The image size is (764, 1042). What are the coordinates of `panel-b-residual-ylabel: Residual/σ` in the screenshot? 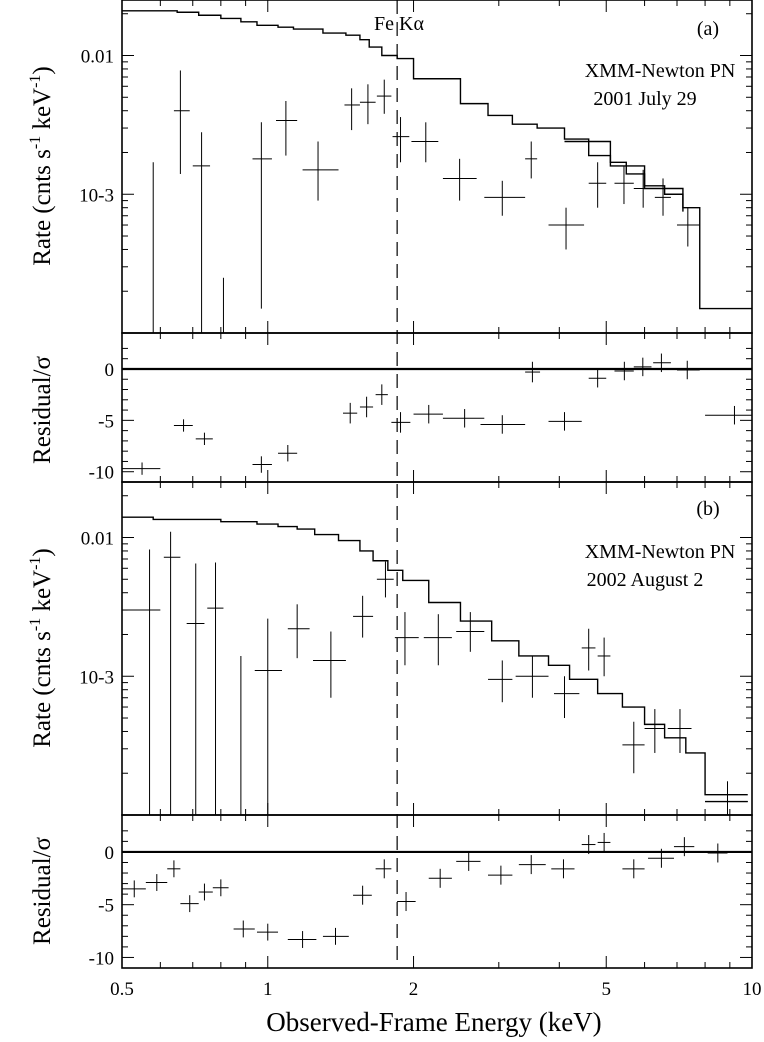 It's located at (42, 891).